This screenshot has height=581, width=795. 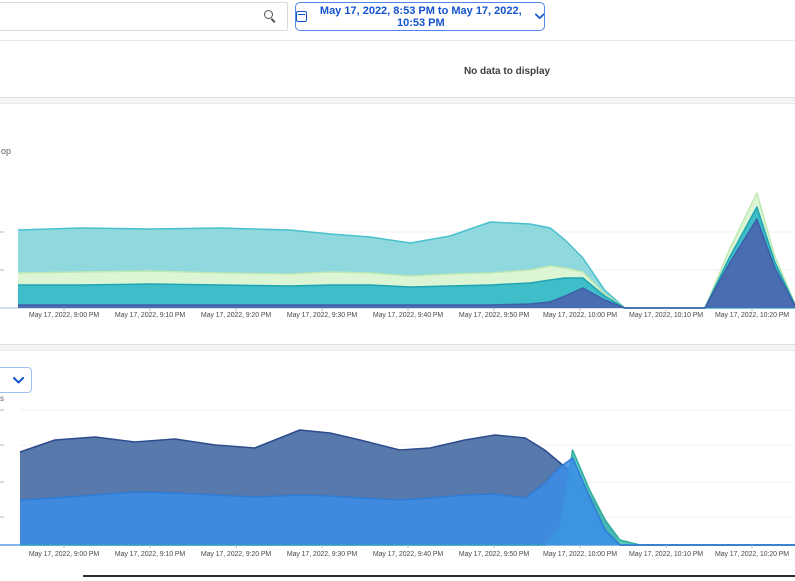 I want to click on metric-dropdown, so click(x=16, y=380).